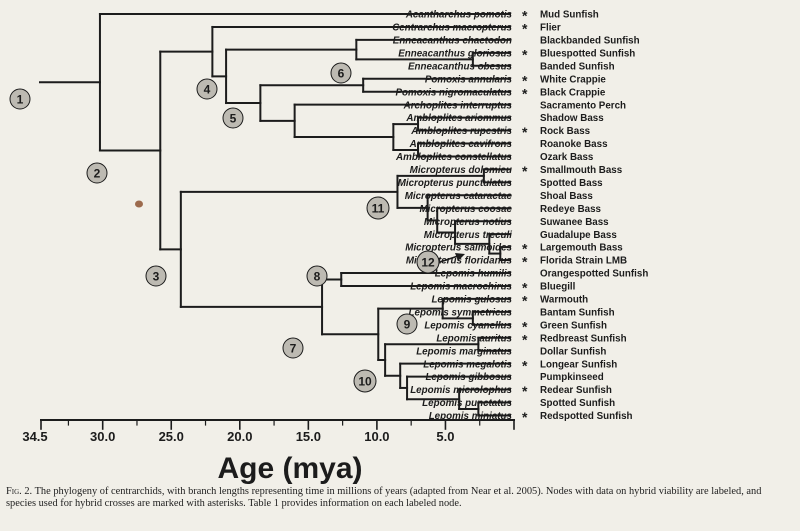 The height and width of the screenshot is (531, 800). What do you see at coordinates (587, 53) in the screenshot?
I see `taxon-common-name: Bluespotted Sunfish` at bounding box center [587, 53].